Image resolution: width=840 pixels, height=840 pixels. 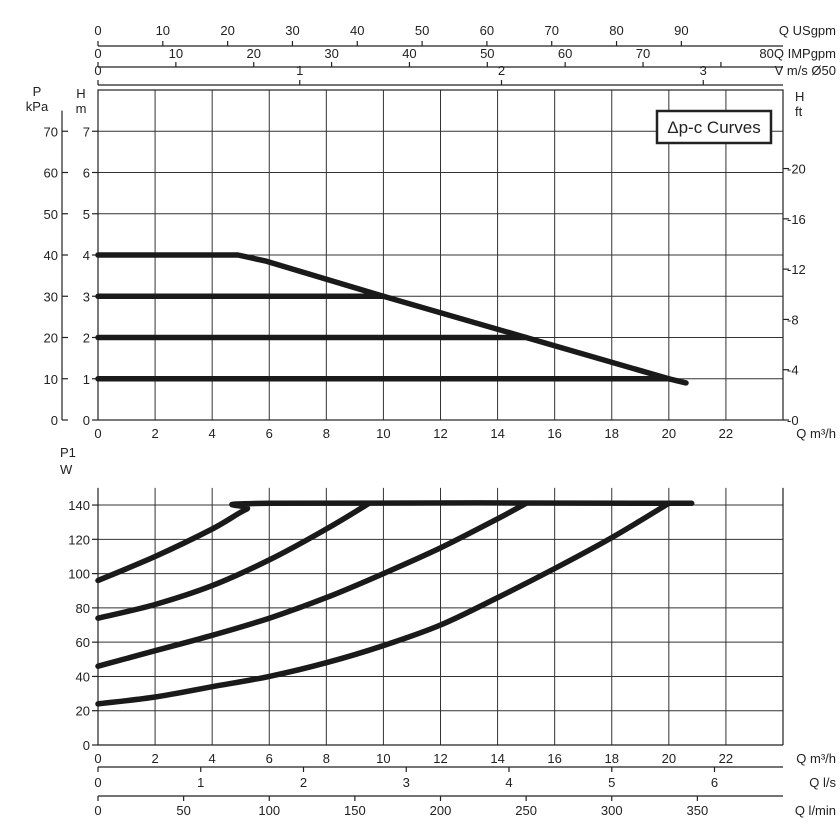 What do you see at coordinates (200, 782) in the screenshot?
I see `bottom-axis-tick-label: 1` at bounding box center [200, 782].